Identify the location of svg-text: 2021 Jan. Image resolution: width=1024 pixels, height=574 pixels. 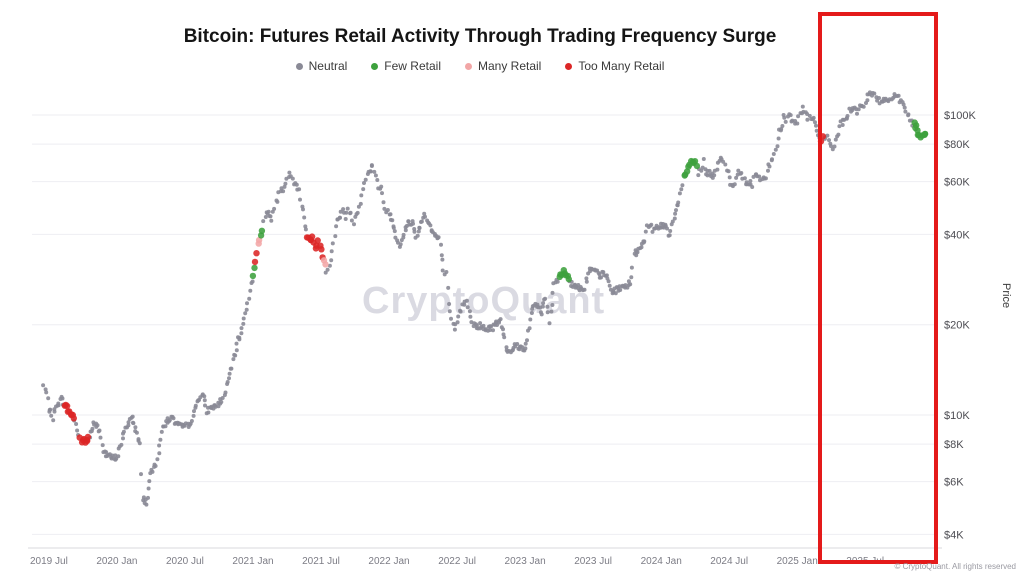
(252, 561).